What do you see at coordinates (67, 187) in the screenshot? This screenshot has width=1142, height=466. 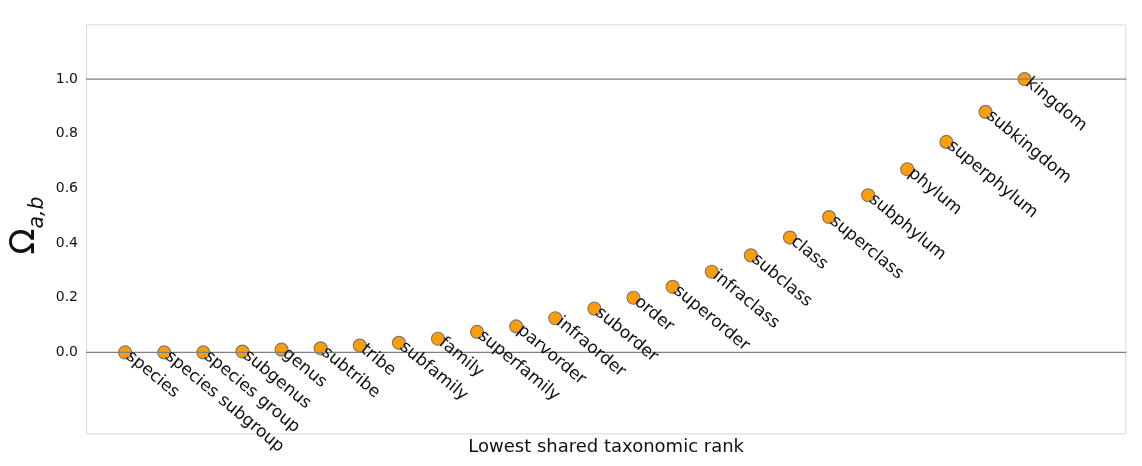 I see `y-tick-label: 0.6` at bounding box center [67, 187].